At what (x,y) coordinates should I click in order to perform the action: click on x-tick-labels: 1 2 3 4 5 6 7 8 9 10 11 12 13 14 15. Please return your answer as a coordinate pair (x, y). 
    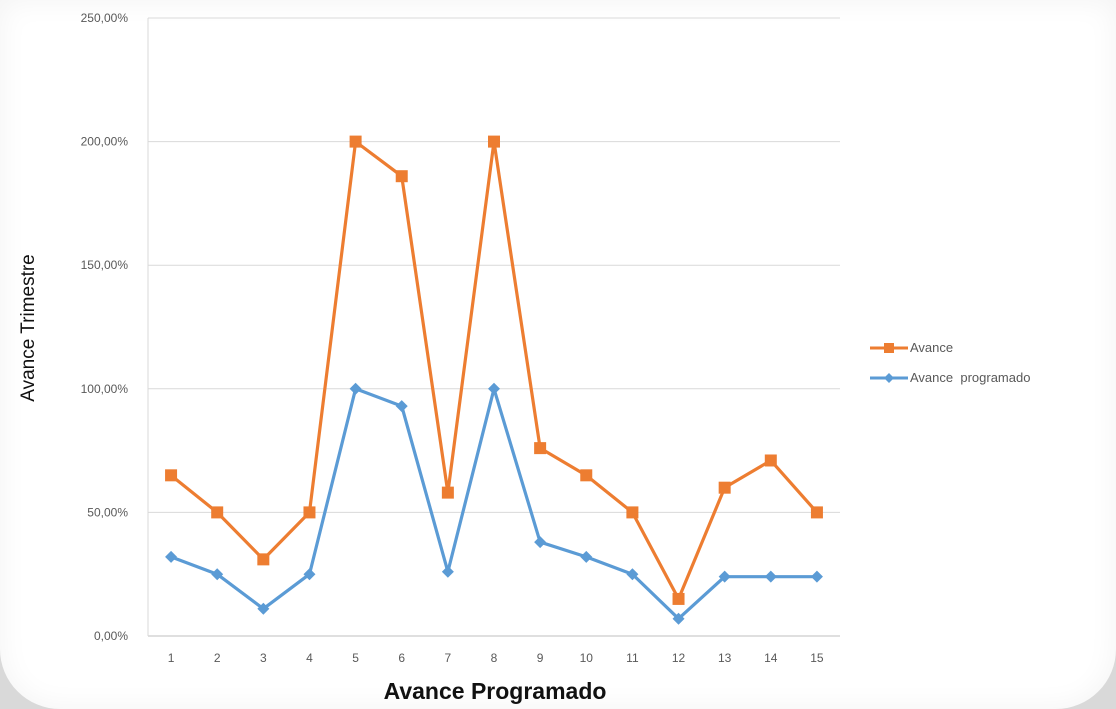
    Looking at the image, I should click on (496, 658).